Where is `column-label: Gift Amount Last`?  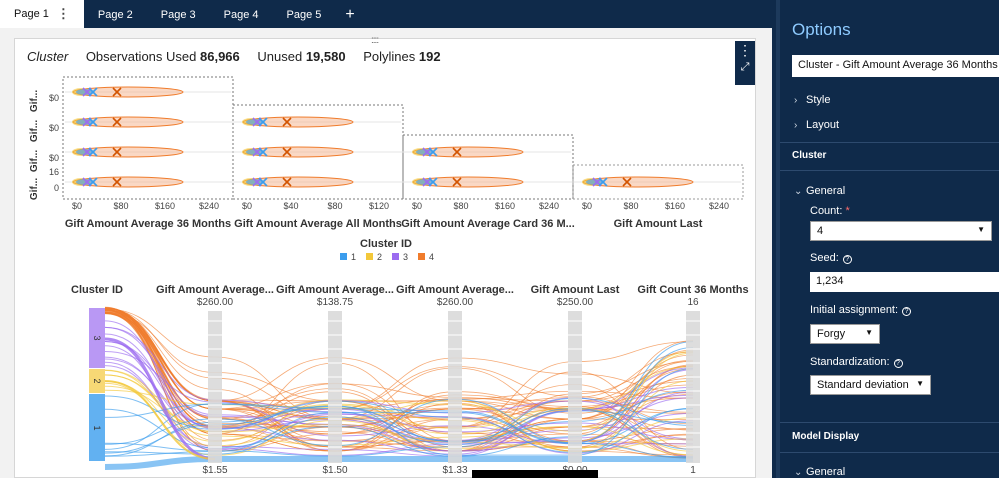 column-label: Gift Amount Last is located at coordinates (658, 224).